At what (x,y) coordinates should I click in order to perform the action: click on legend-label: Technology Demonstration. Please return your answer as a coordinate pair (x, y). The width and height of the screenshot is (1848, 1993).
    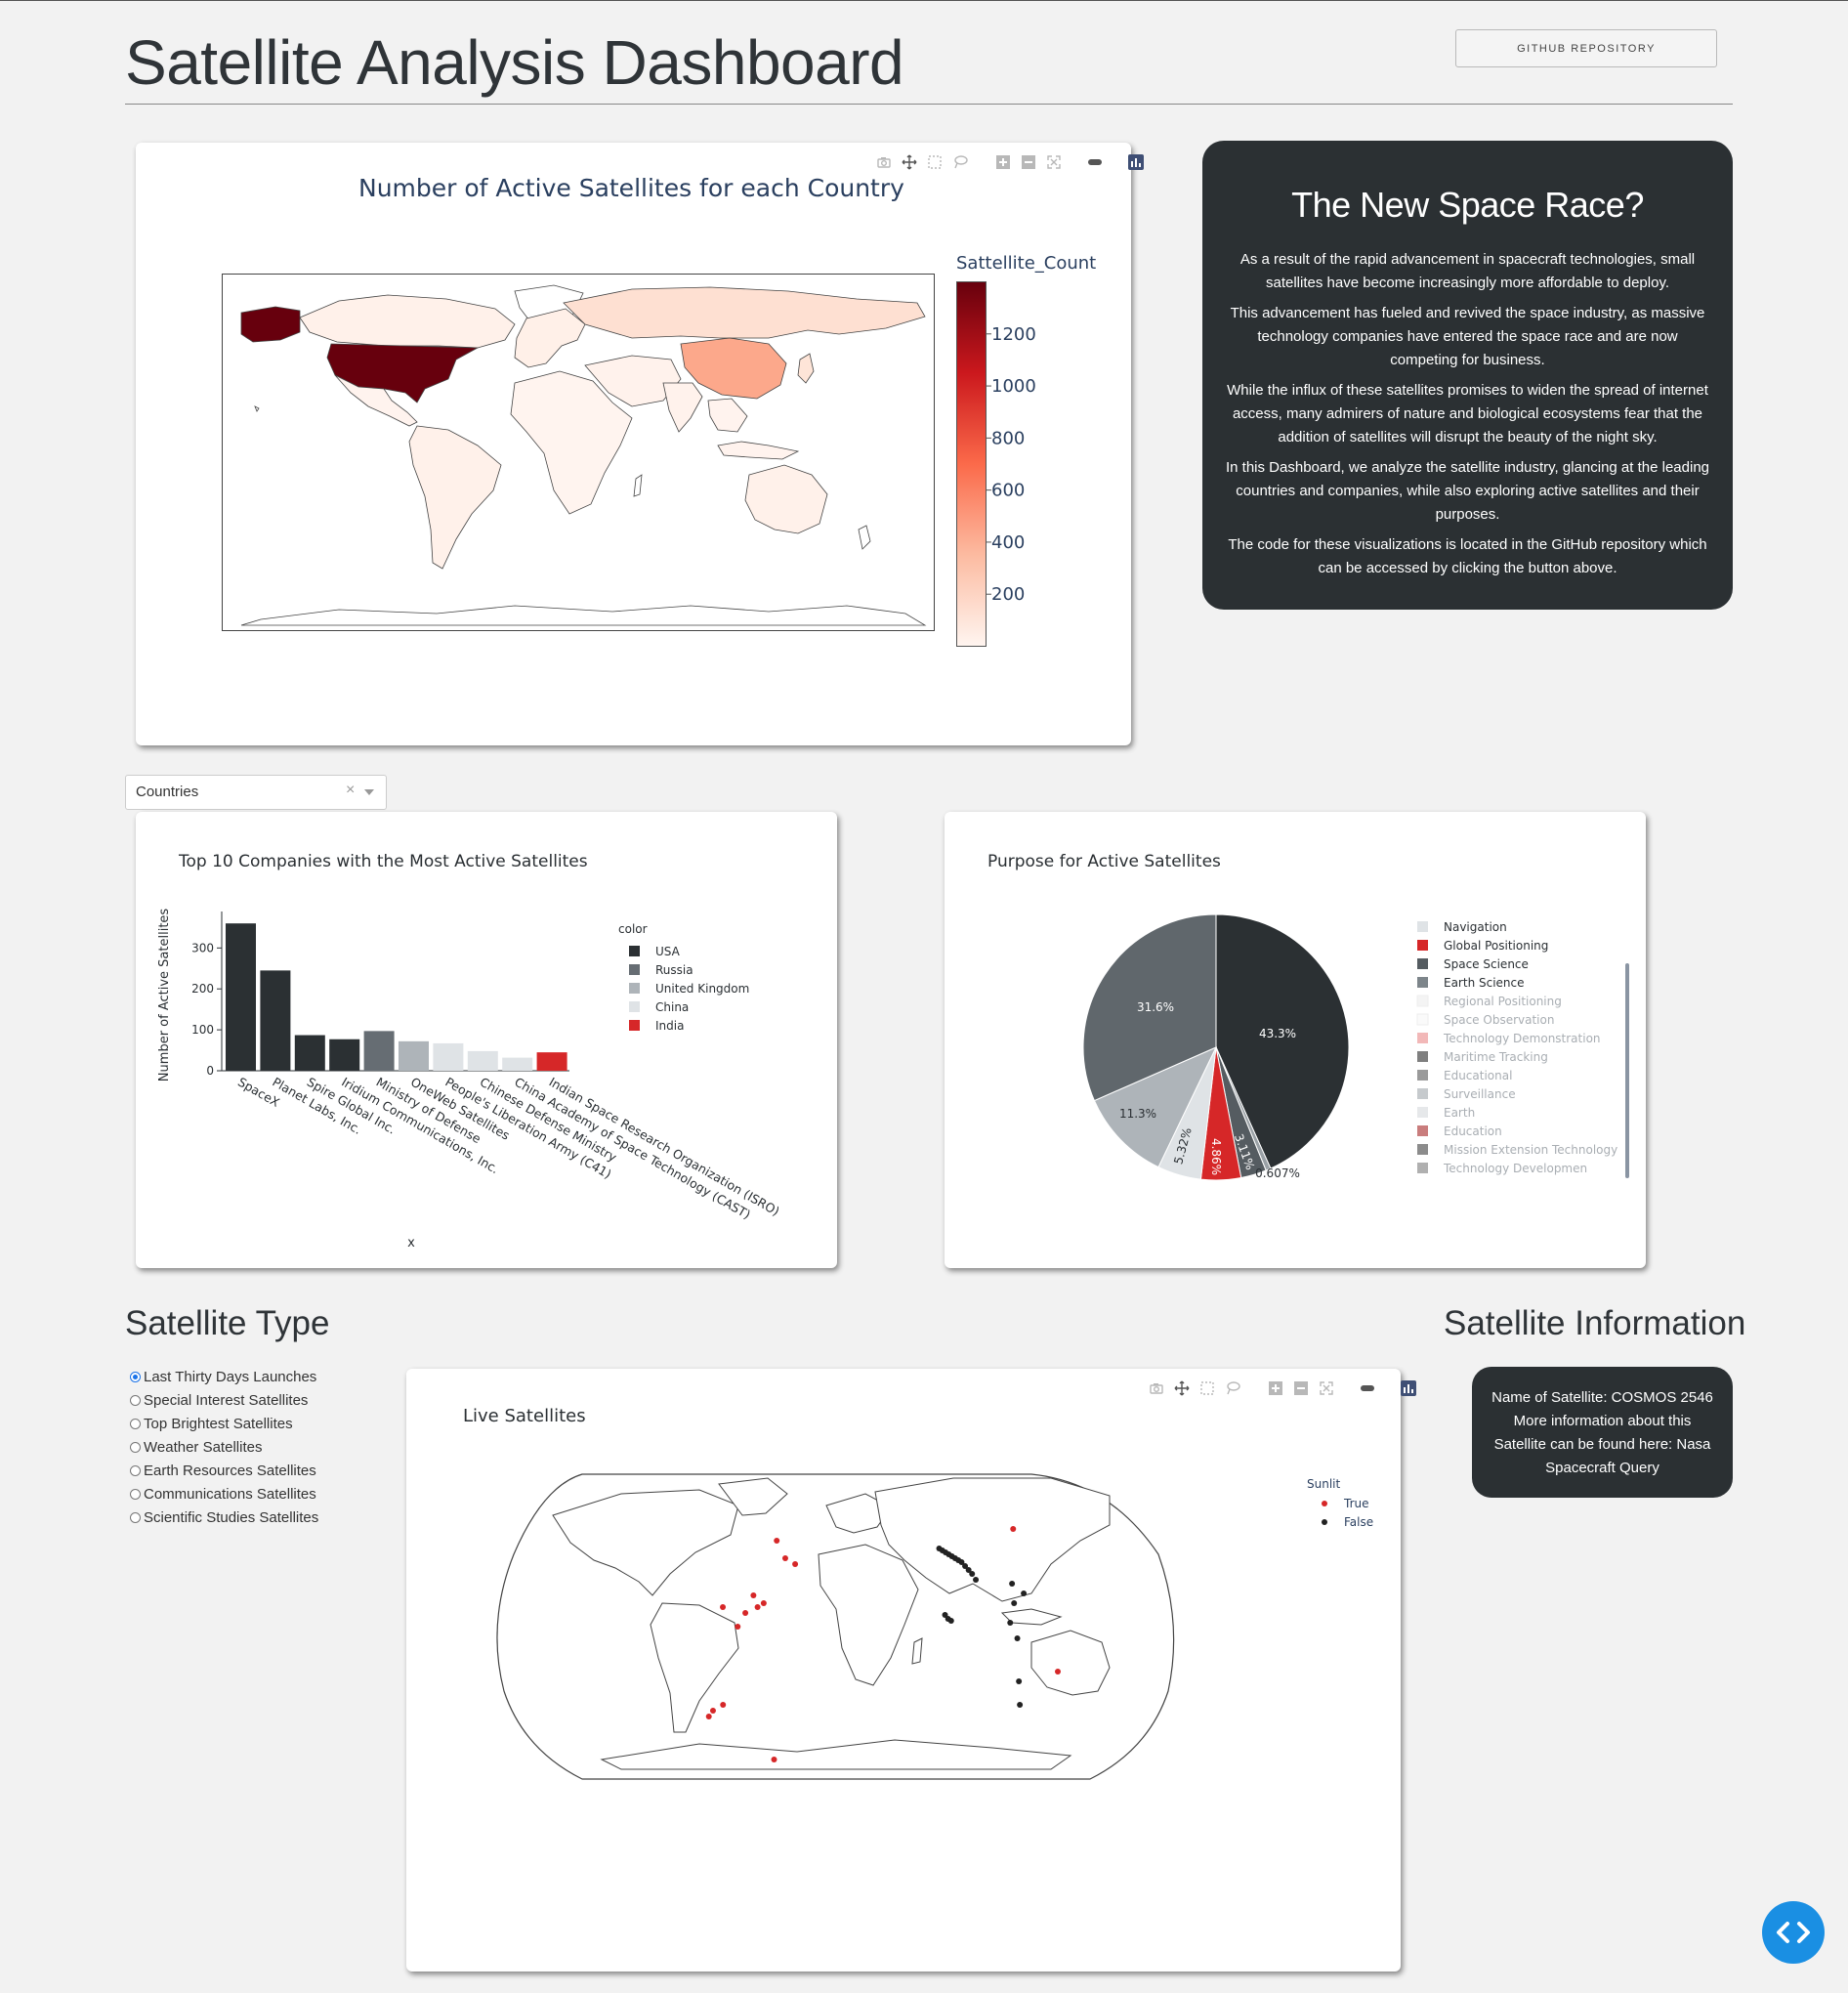
    Looking at the image, I should click on (1522, 1038).